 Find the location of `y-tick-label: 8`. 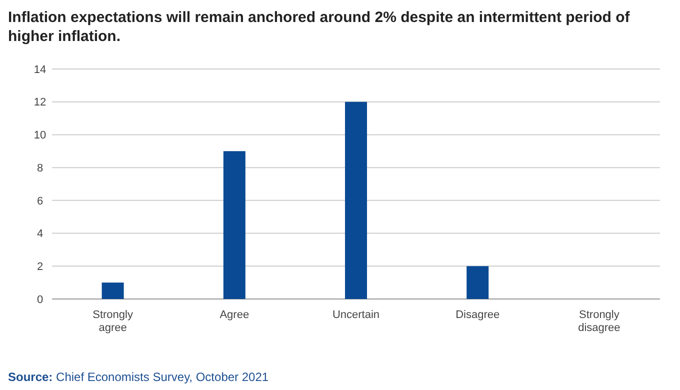

y-tick-label: 8 is located at coordinates (40, 168).